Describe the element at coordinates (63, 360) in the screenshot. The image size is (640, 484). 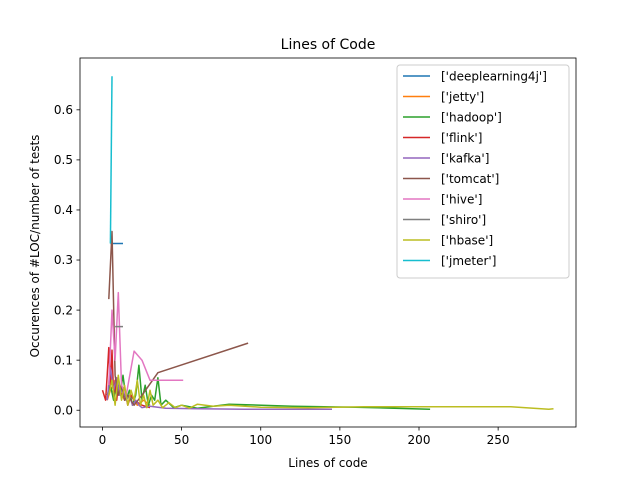
I see `y-tick-label: 0.1` at that location.